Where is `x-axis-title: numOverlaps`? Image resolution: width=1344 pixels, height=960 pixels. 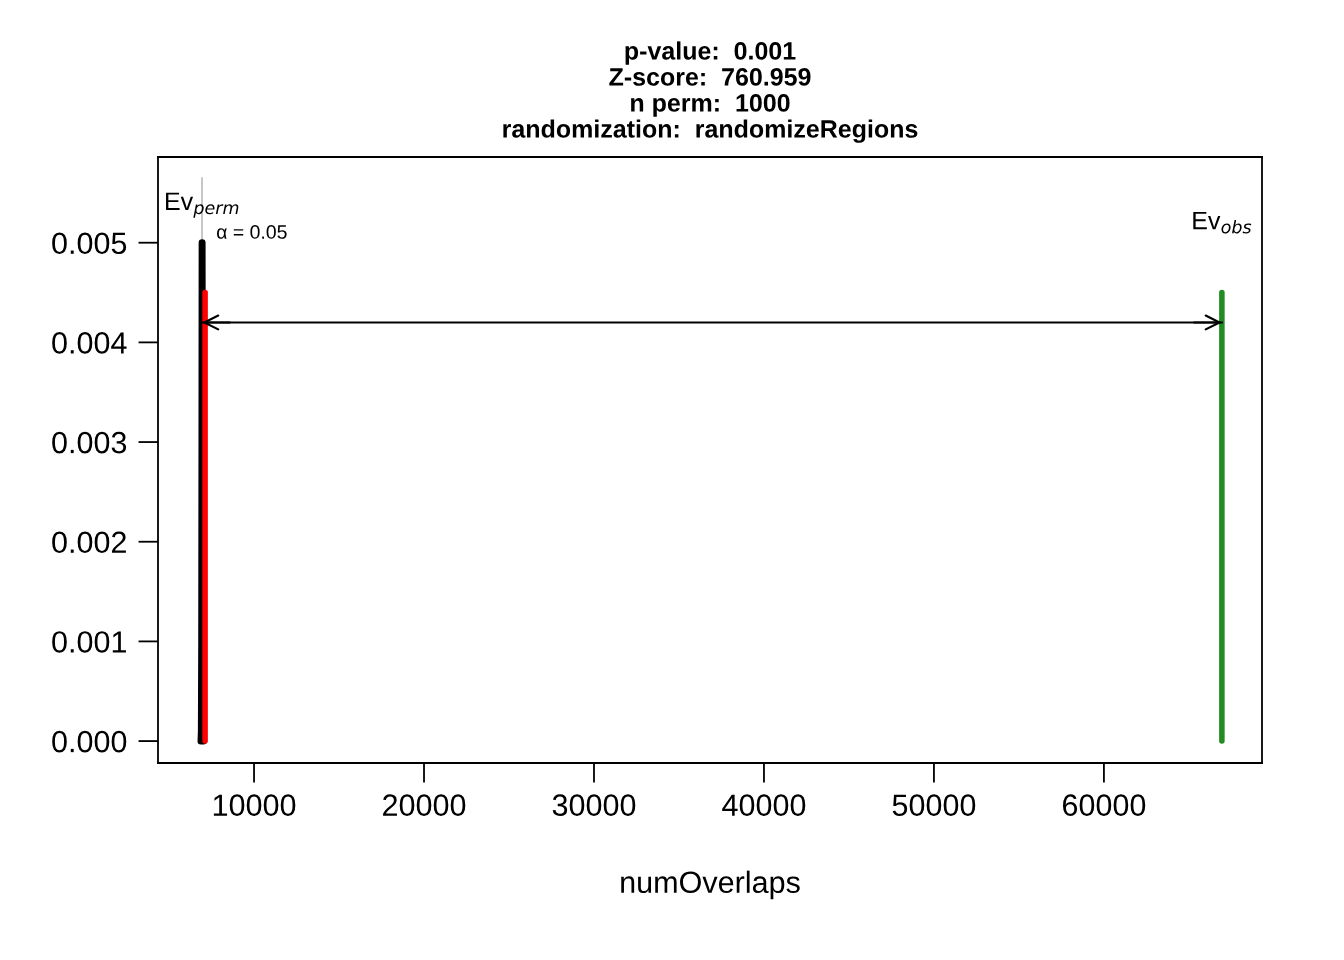
x-axis-title: numOverlaps is located at coordinates (710, 885).